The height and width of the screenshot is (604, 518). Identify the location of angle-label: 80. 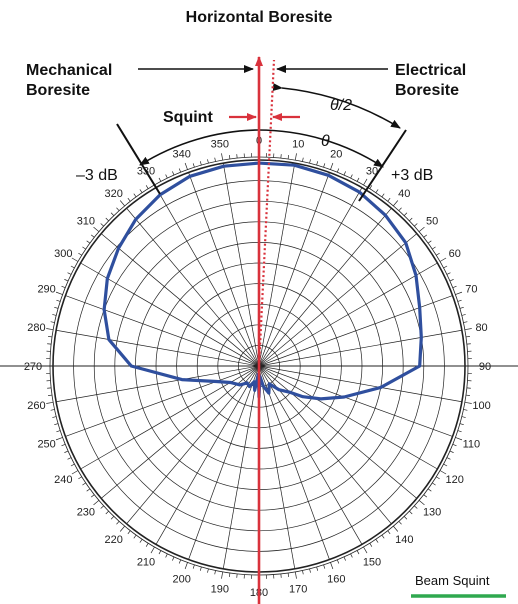
(481, 328).